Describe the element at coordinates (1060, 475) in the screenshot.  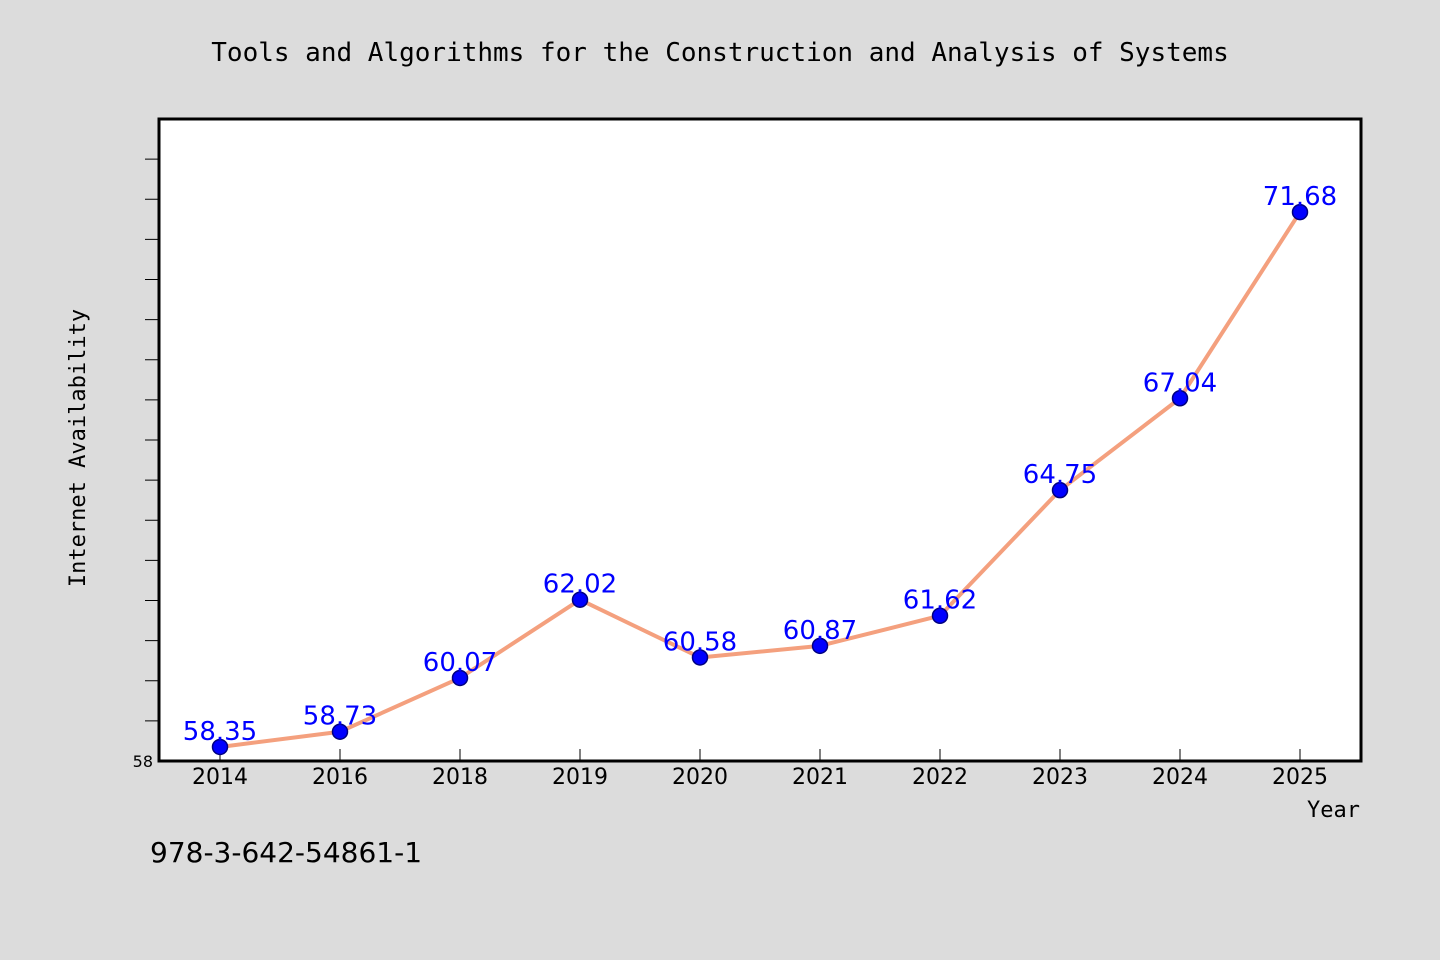
I see `data-label: 64.75` at that location.